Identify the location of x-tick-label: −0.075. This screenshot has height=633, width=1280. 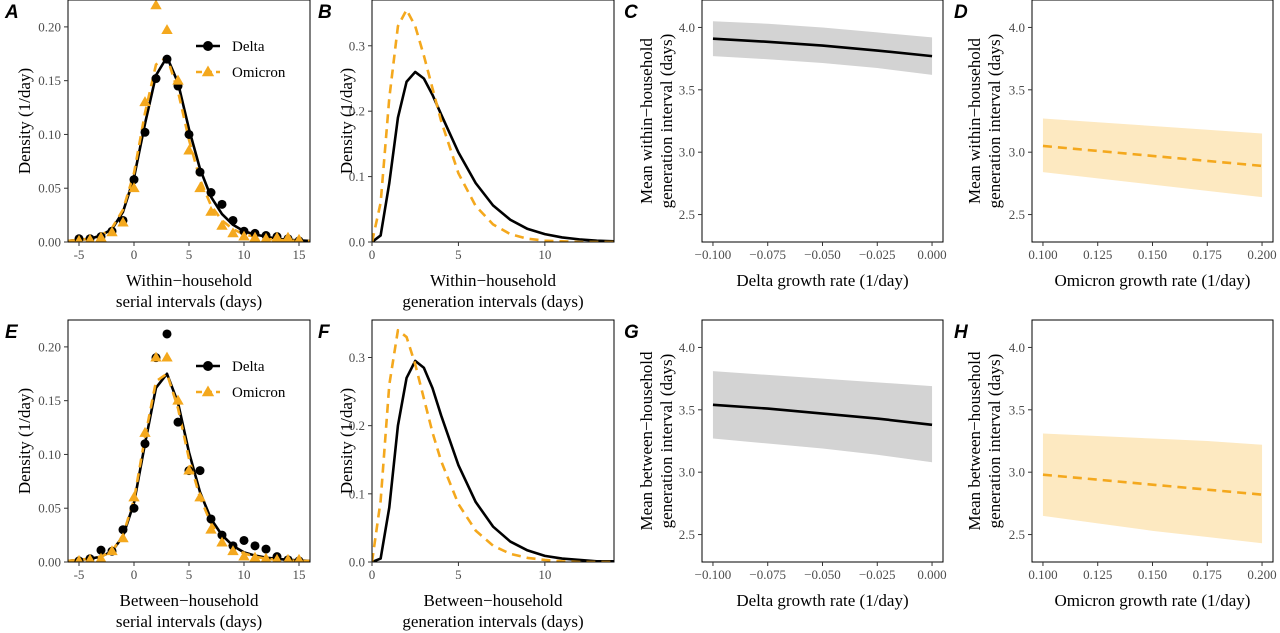
(767, 574).